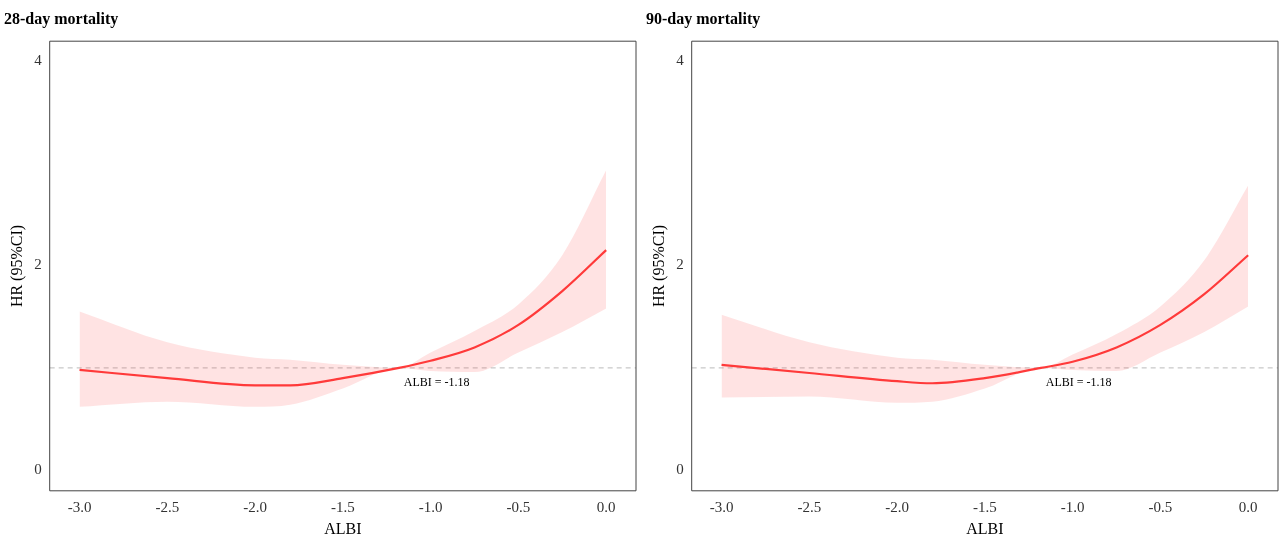 The height and width of the screenshot is (545, 1285). What do you see at coordinates (61, 18) in the screenshot?
I see `chart-title: 28-day mortality` at bounding box center [61, 18].